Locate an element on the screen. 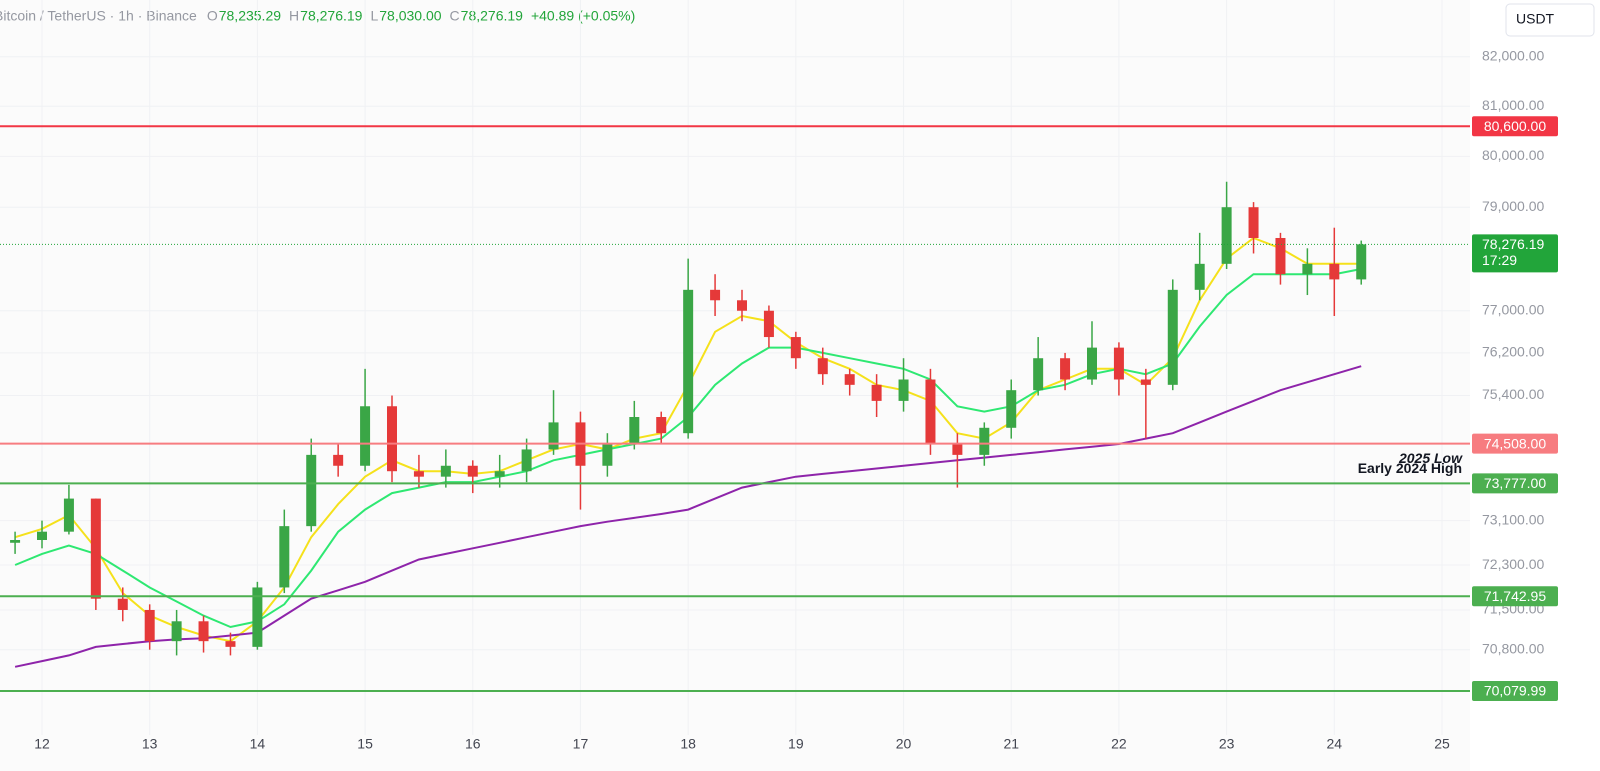 Image resolution: width=1600 pixels, height=771 pixels. x-tick-label: 15 is located at coordinates (365, 744).